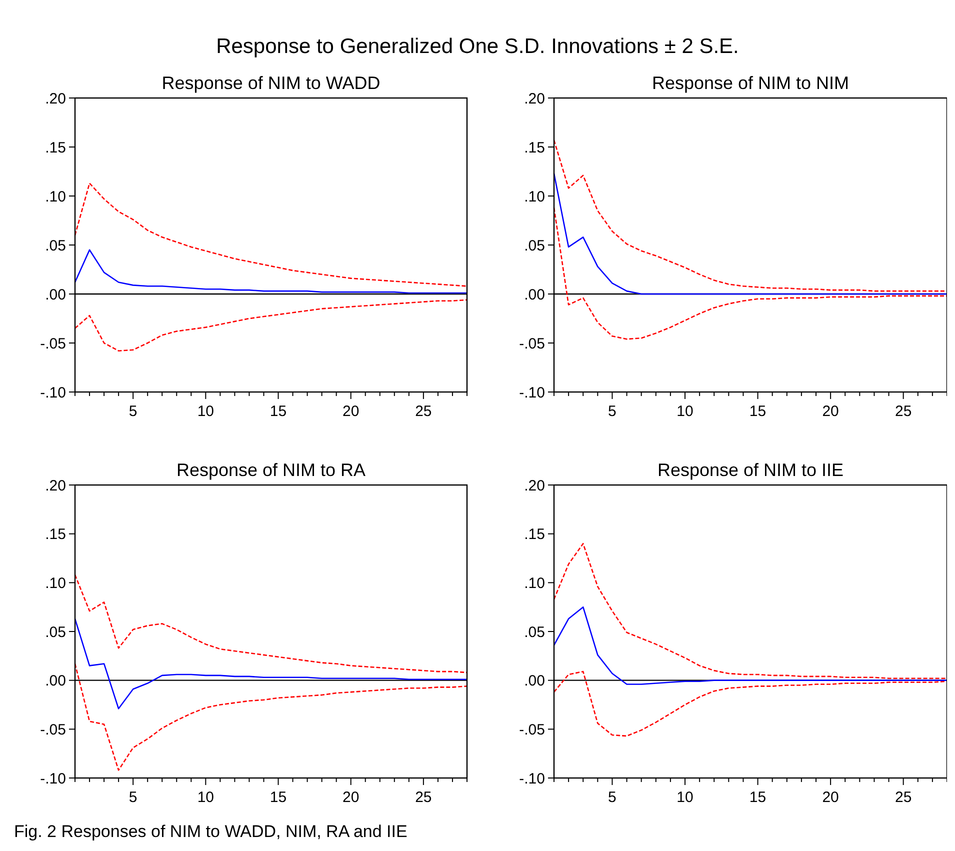  I want to click on chart-title: Response of NIM to RA, so click(271, 470).